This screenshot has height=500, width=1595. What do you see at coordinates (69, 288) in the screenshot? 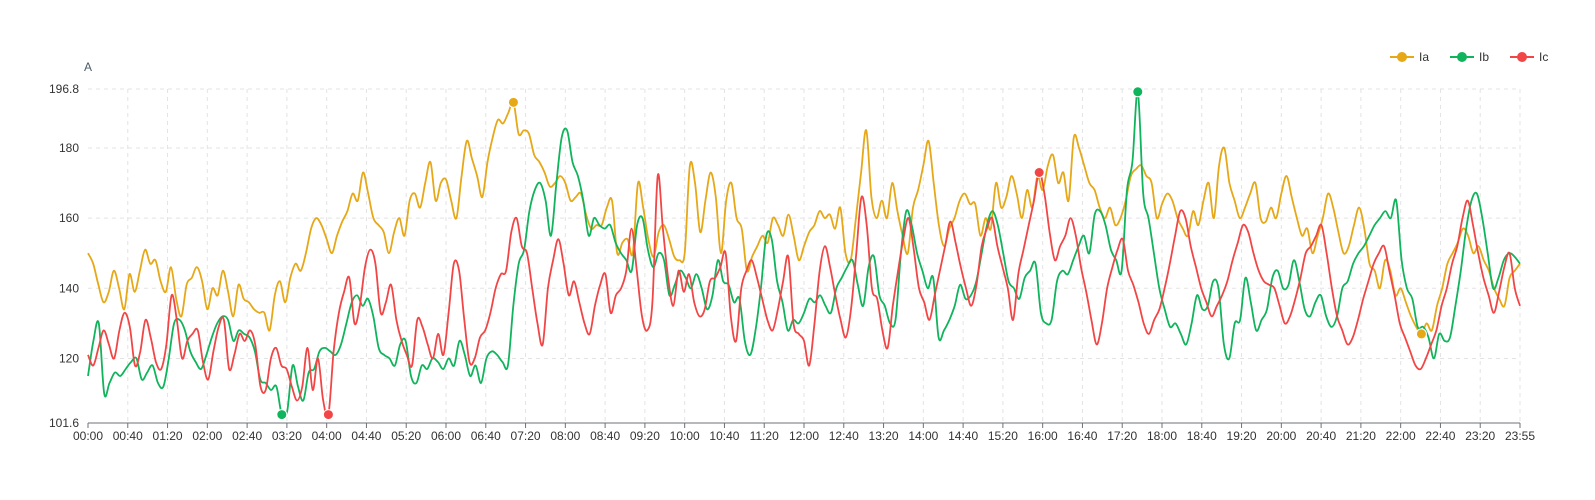
I see `y-tick-label: 140` at bounding box center [69, 288].